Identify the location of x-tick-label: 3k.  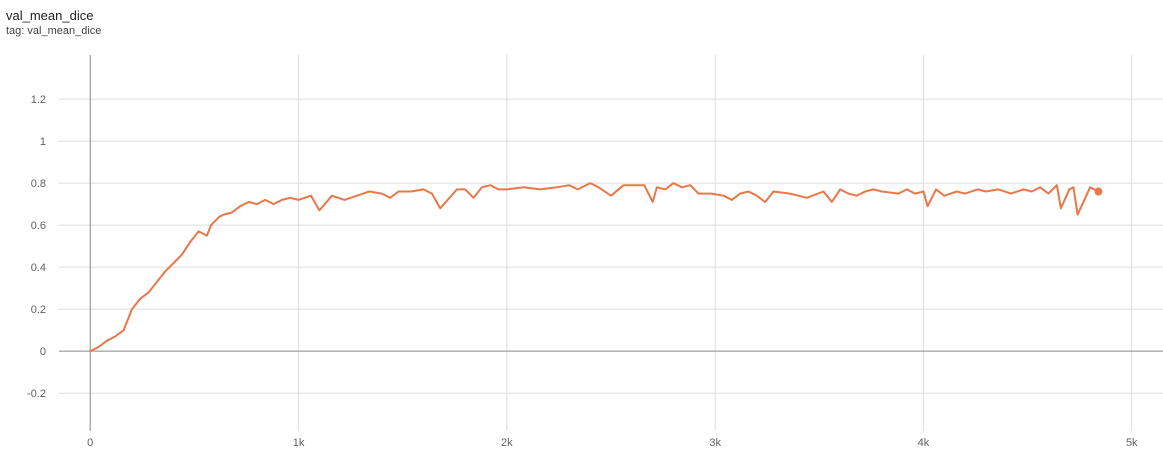
(715, 443).